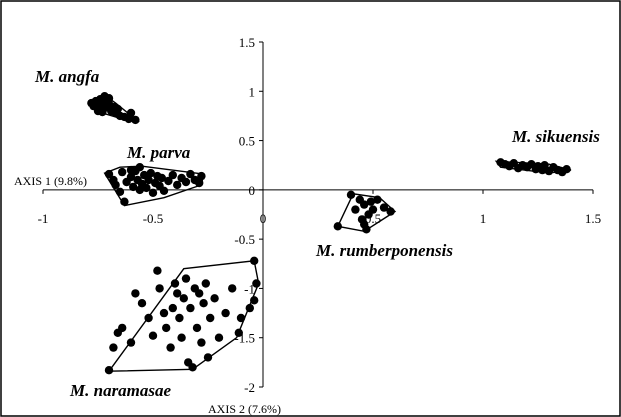 The image size is (621, 417). Describe the element at coordinates (50, 181) in the screenshot. I see `x-axis-title: AXIS 1 (9.8%)` at that location.